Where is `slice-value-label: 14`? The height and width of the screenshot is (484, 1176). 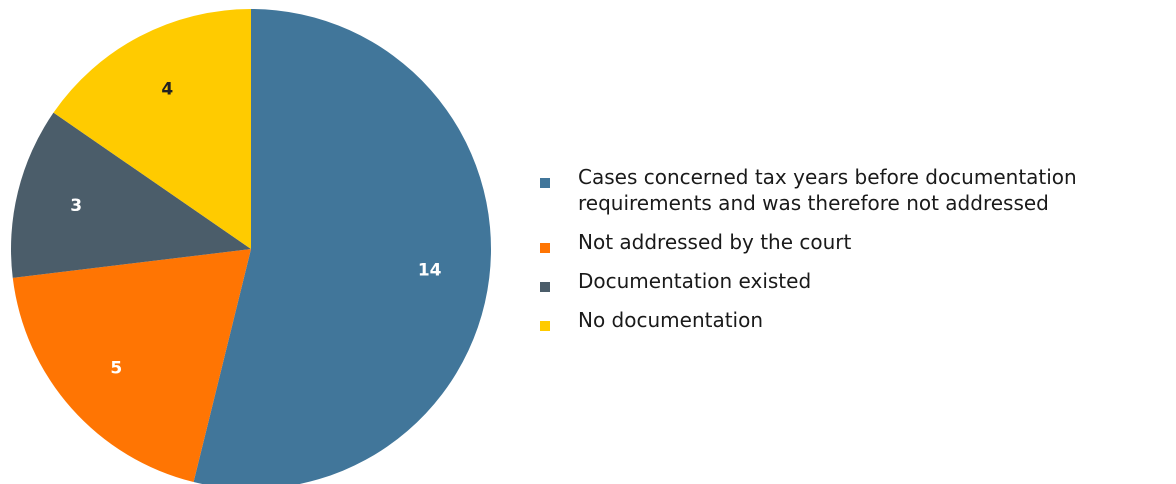 slice-value-label: 14 is located at coordinates (430, 271).